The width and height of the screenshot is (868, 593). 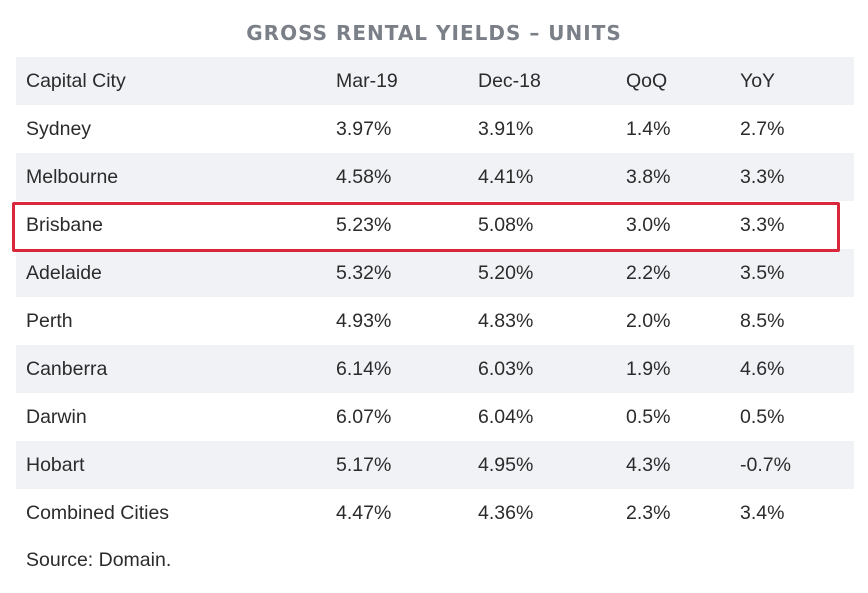 What do you see at coordinates (542, 465) in the screenshot?
I see `cell-dec-18: 4.95%` at bounding box center [542, 465].